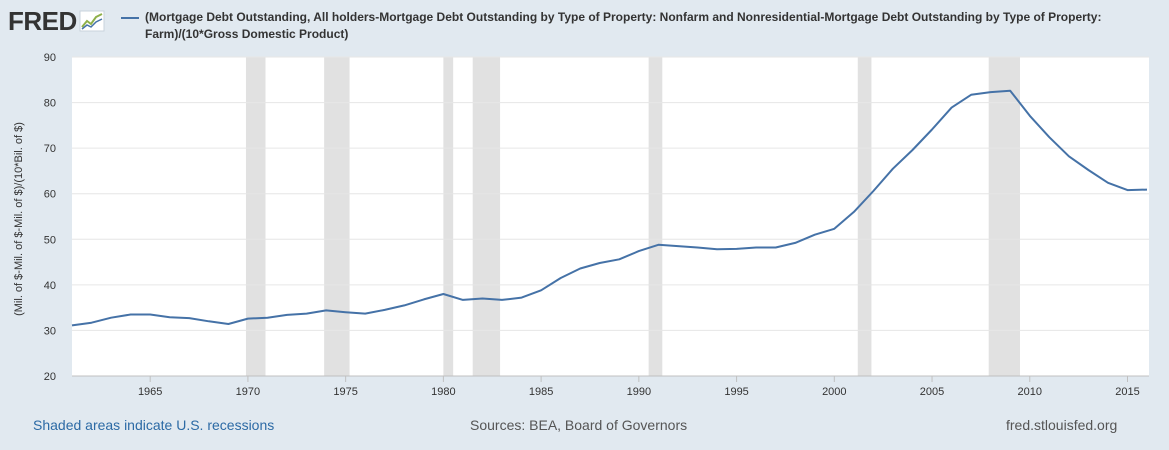 Image resolution: width=1169 pixels, height=450 pixels. I want to click on fred-logo: FRED, so click(56, 21).